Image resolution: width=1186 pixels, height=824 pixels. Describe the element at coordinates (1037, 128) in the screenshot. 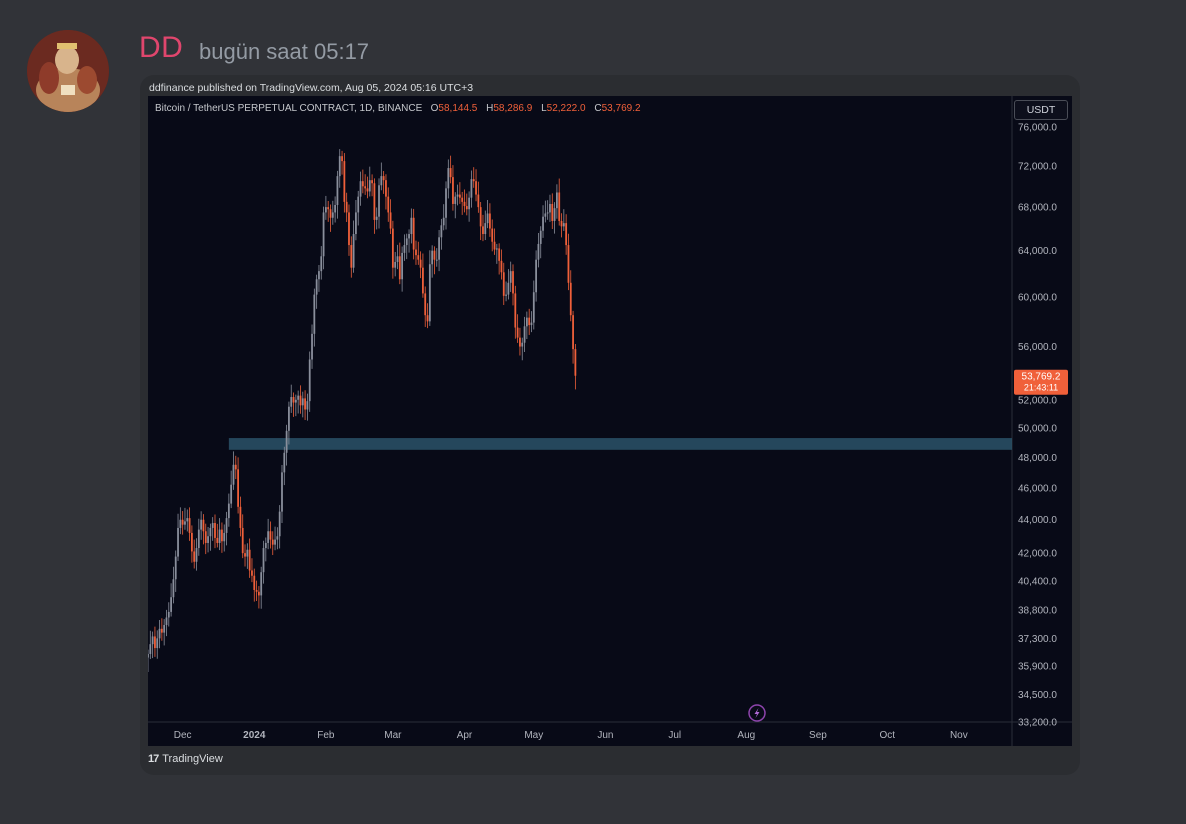

I see `price-axis-label: 76,000.0` at that location.